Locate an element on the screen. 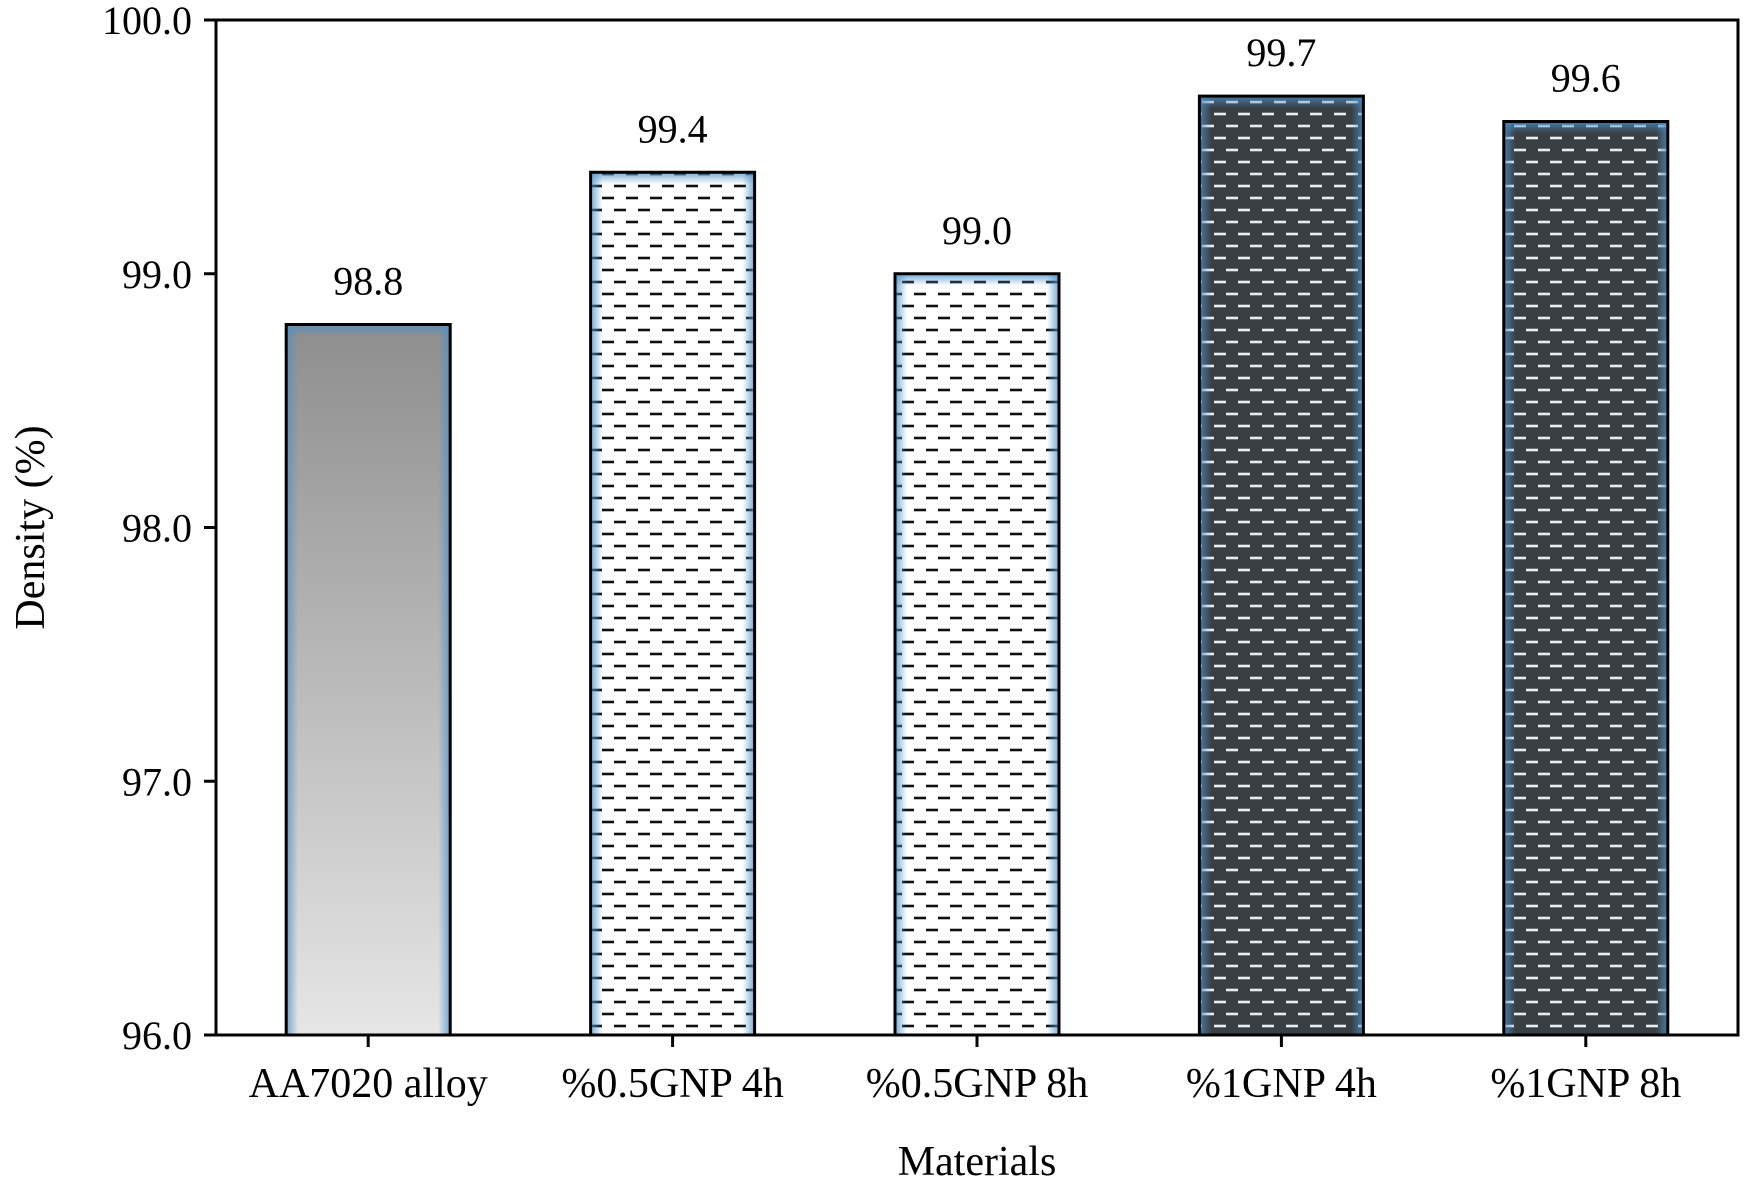 The height and width of the screenshot is (1189, 1751). y-axis: 96.0 97.0 98.0 99.0 100.0 is located at coordinates (159, 529).